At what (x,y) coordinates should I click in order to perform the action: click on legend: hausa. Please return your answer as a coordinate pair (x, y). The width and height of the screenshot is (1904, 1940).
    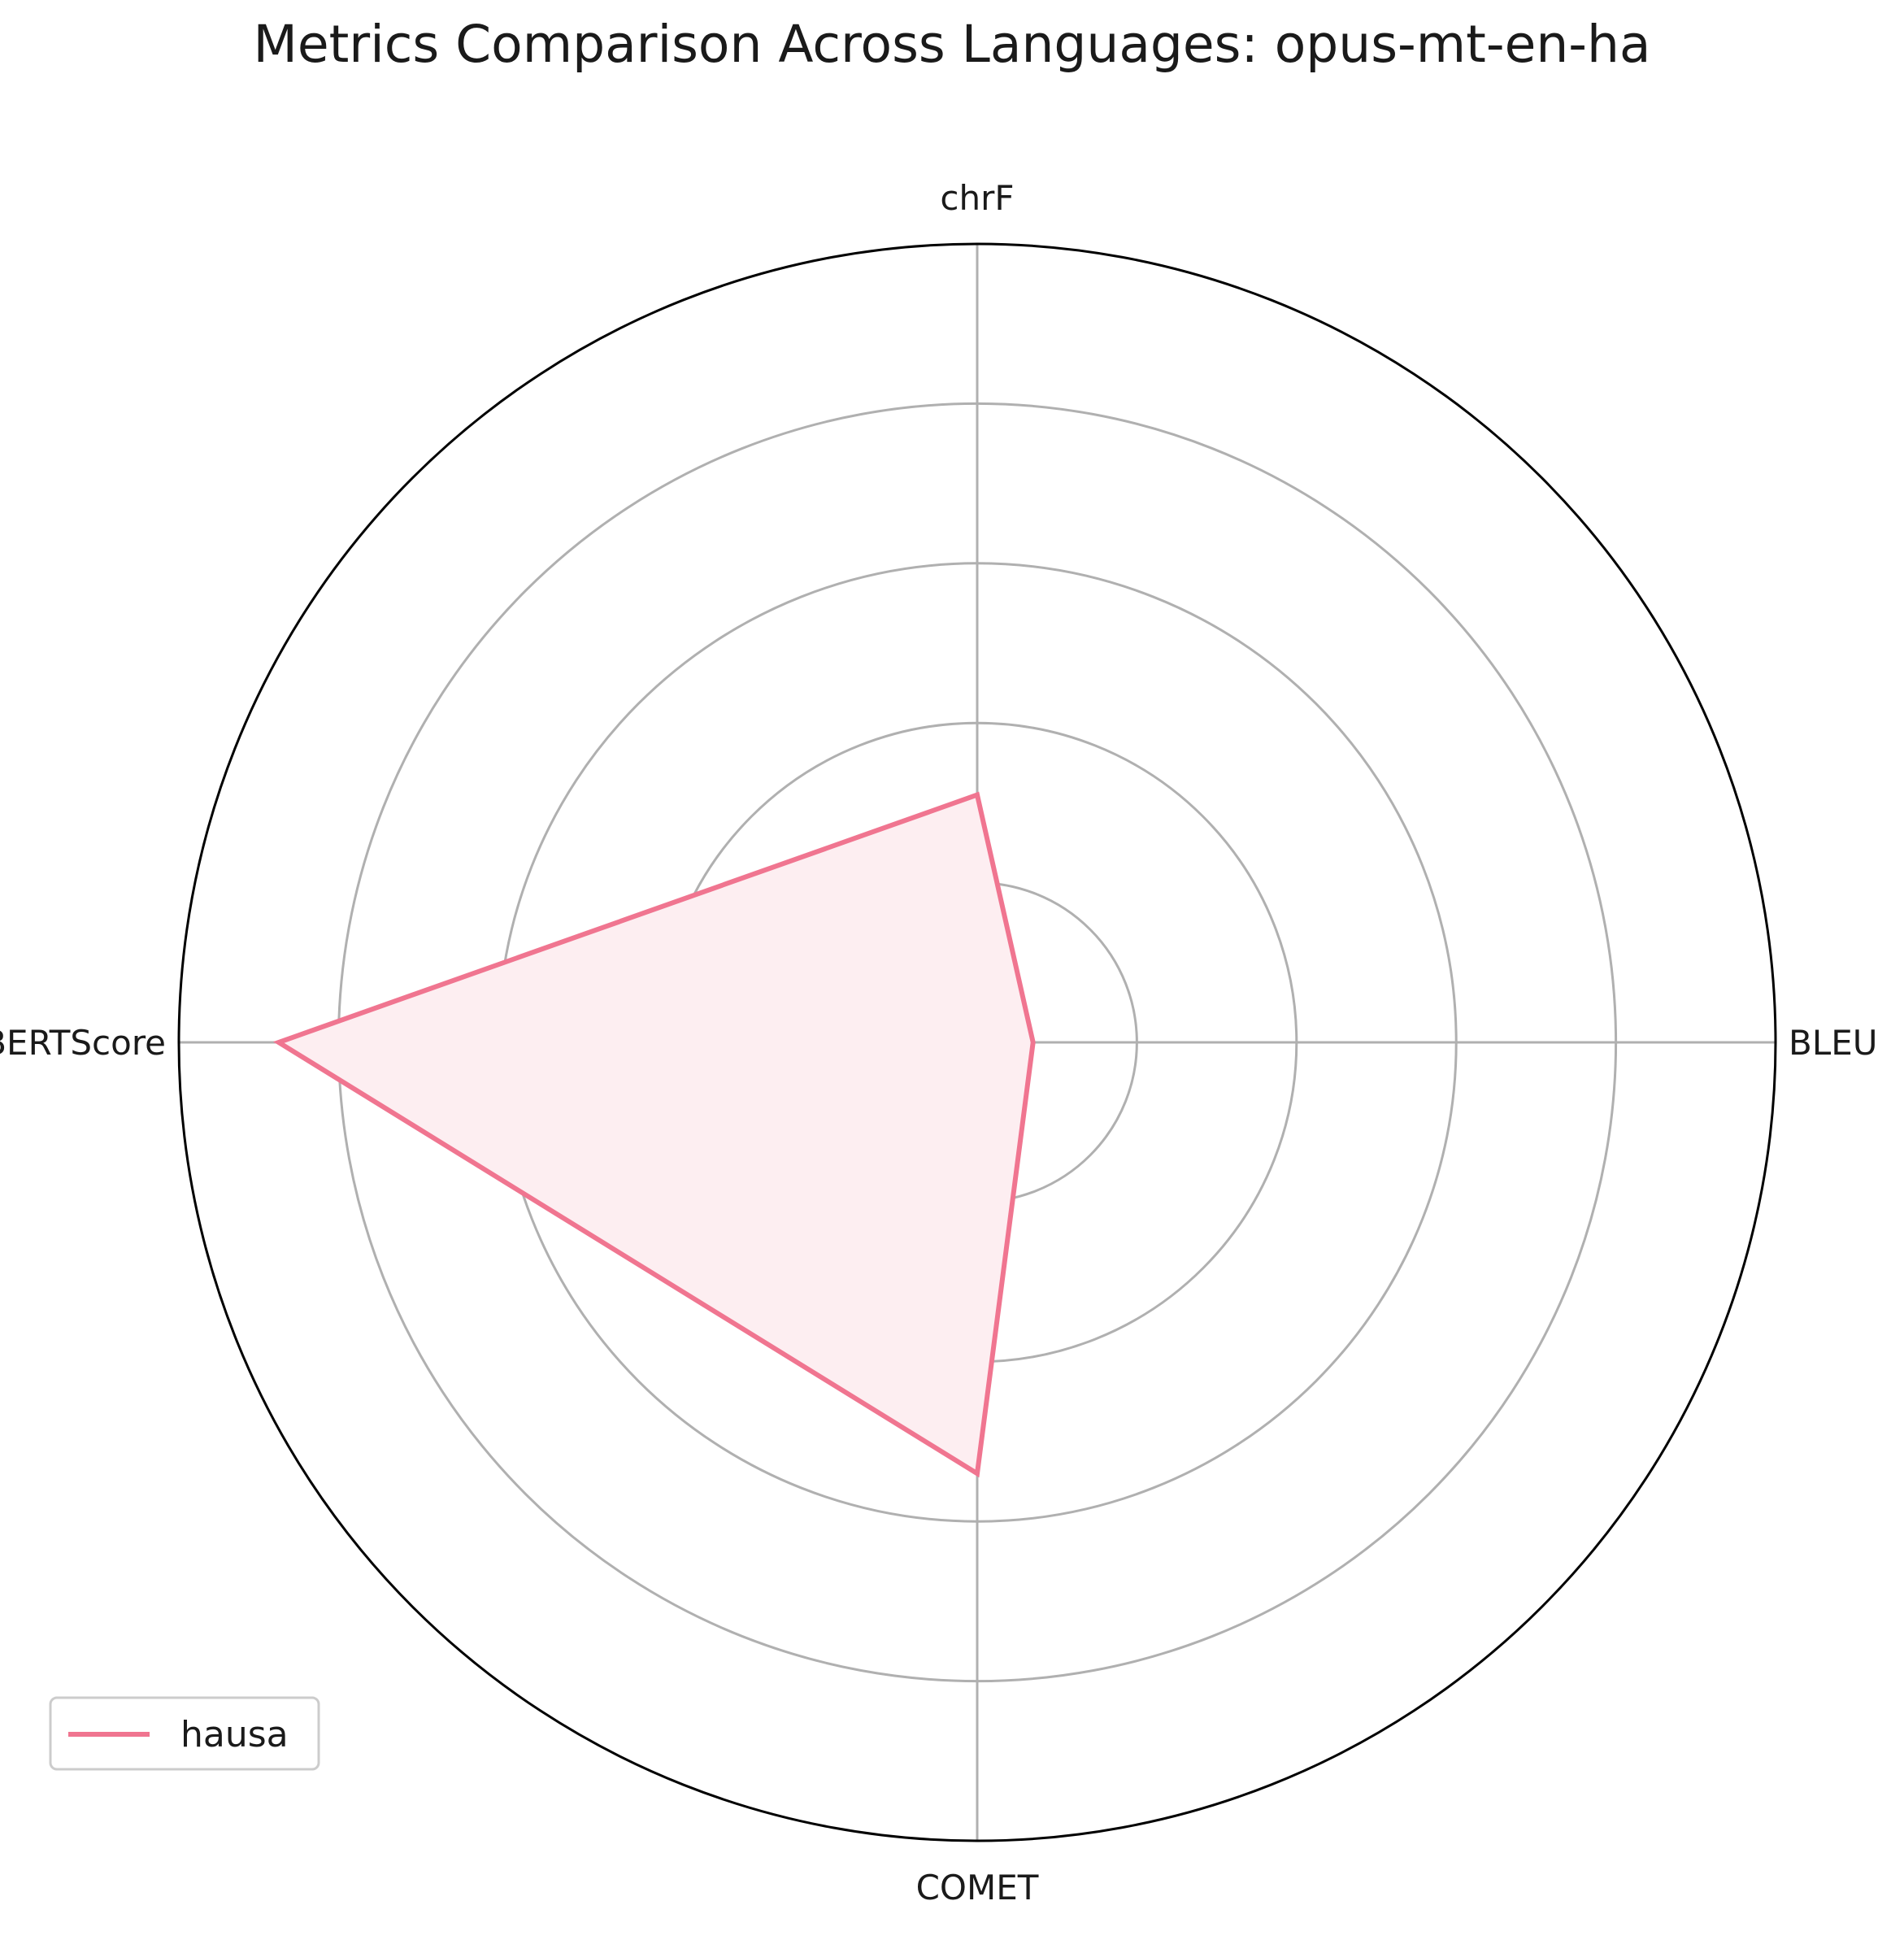
    Looking at the image, I should click on (184, 1733).